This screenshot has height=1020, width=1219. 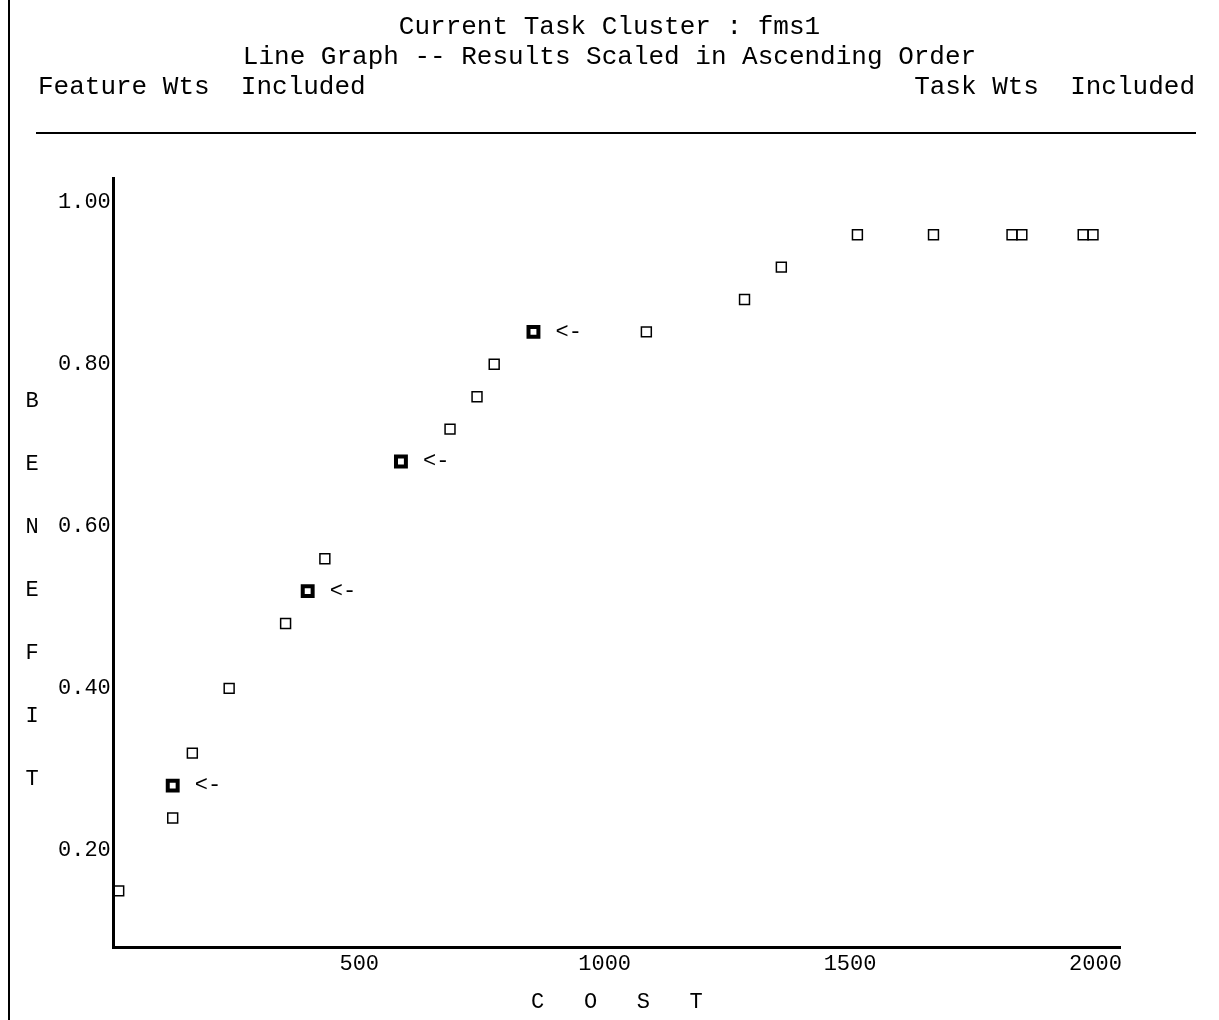 What do you see at coordinates (605, 964) in the screenshot?
I see `x-tick-label: 1000` at bounding box center [605, 964].